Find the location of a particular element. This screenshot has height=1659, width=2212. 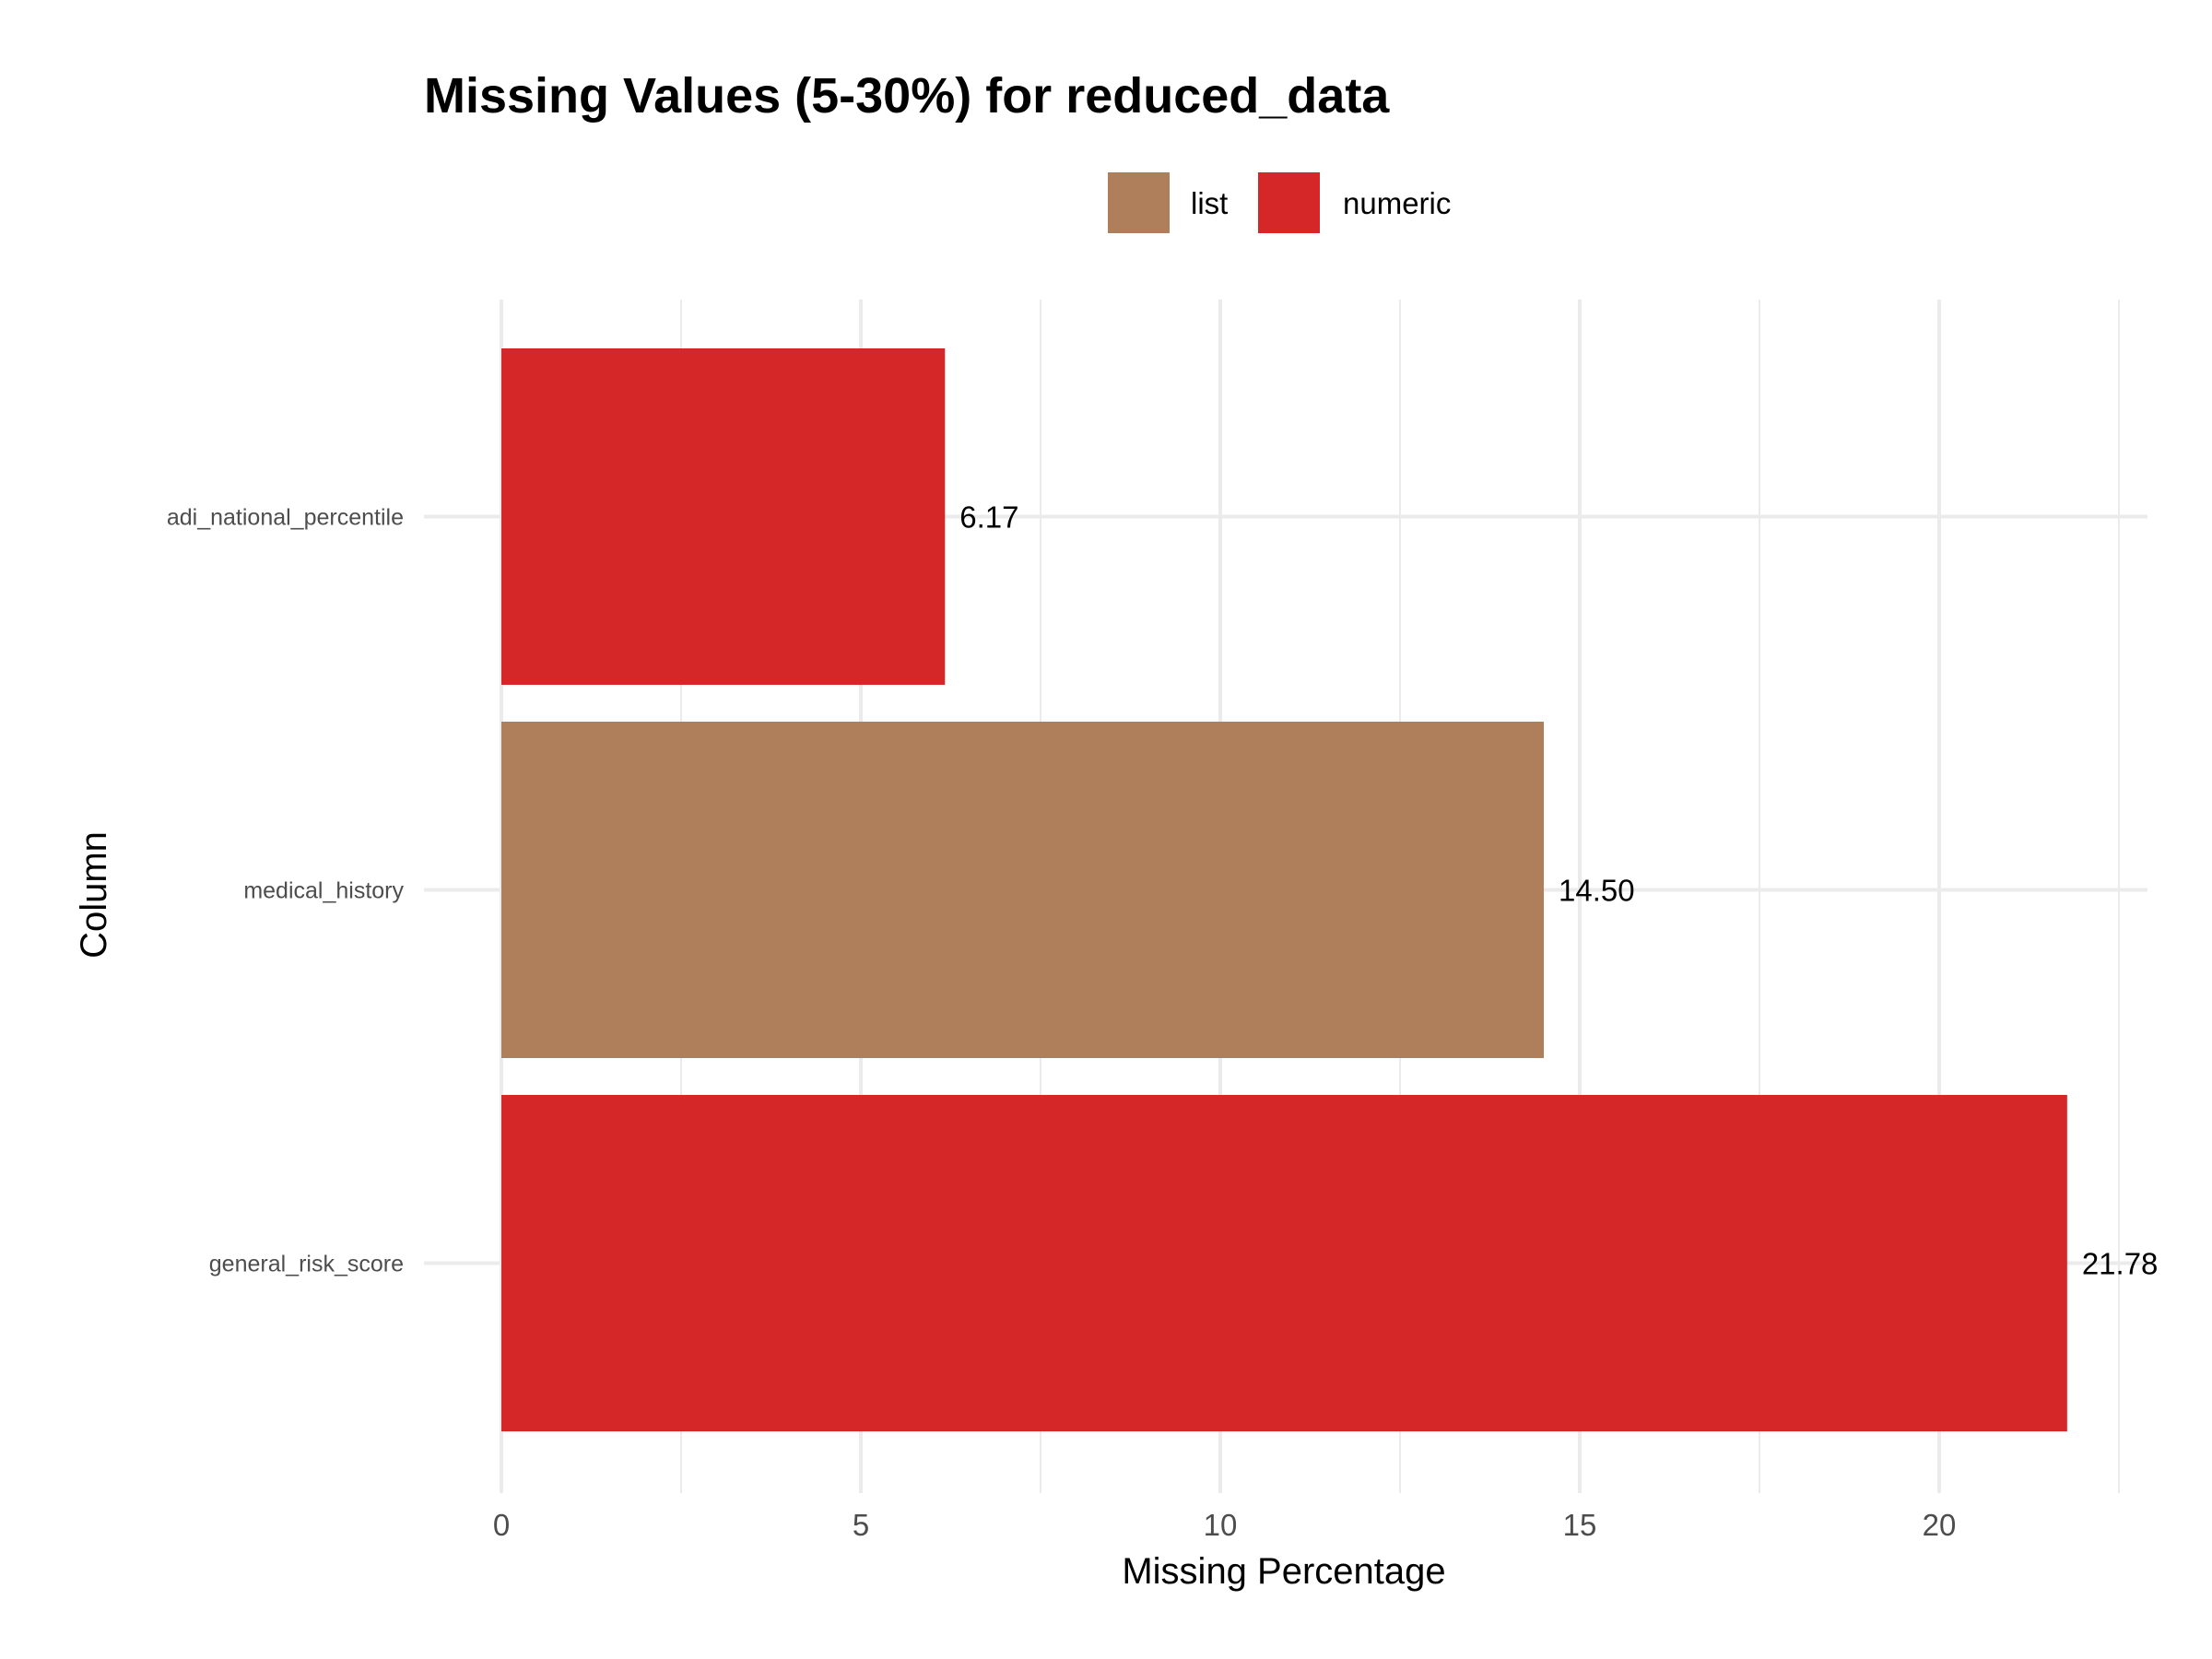

y-tick-label: general_risk_score is located at coordinates (306, 1264).